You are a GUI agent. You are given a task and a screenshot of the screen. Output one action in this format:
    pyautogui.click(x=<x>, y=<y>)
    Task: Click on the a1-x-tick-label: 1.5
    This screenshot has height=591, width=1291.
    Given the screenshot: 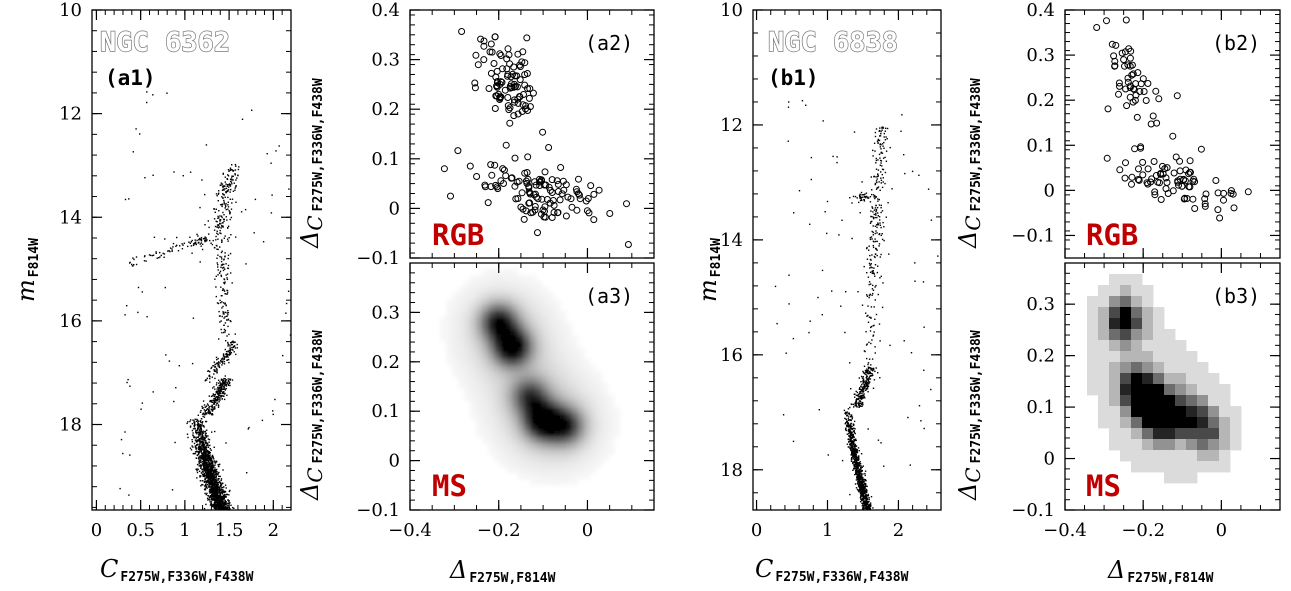 What is the action you would take?
    pyautogui.click(x=229, y=530)
    